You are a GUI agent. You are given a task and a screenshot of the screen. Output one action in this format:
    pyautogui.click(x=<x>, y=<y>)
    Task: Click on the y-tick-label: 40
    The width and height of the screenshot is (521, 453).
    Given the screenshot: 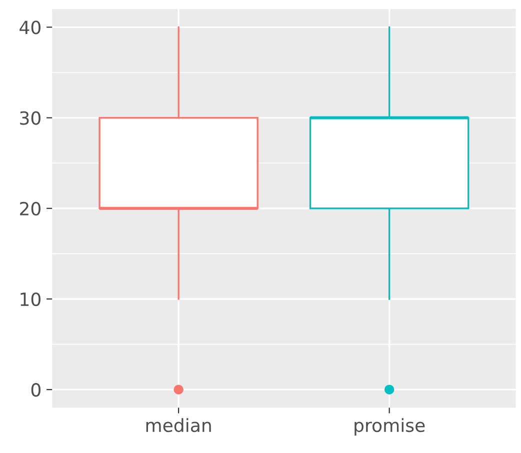 What is the action you would take?
    pyautogui.click(x=30, y=27)
    